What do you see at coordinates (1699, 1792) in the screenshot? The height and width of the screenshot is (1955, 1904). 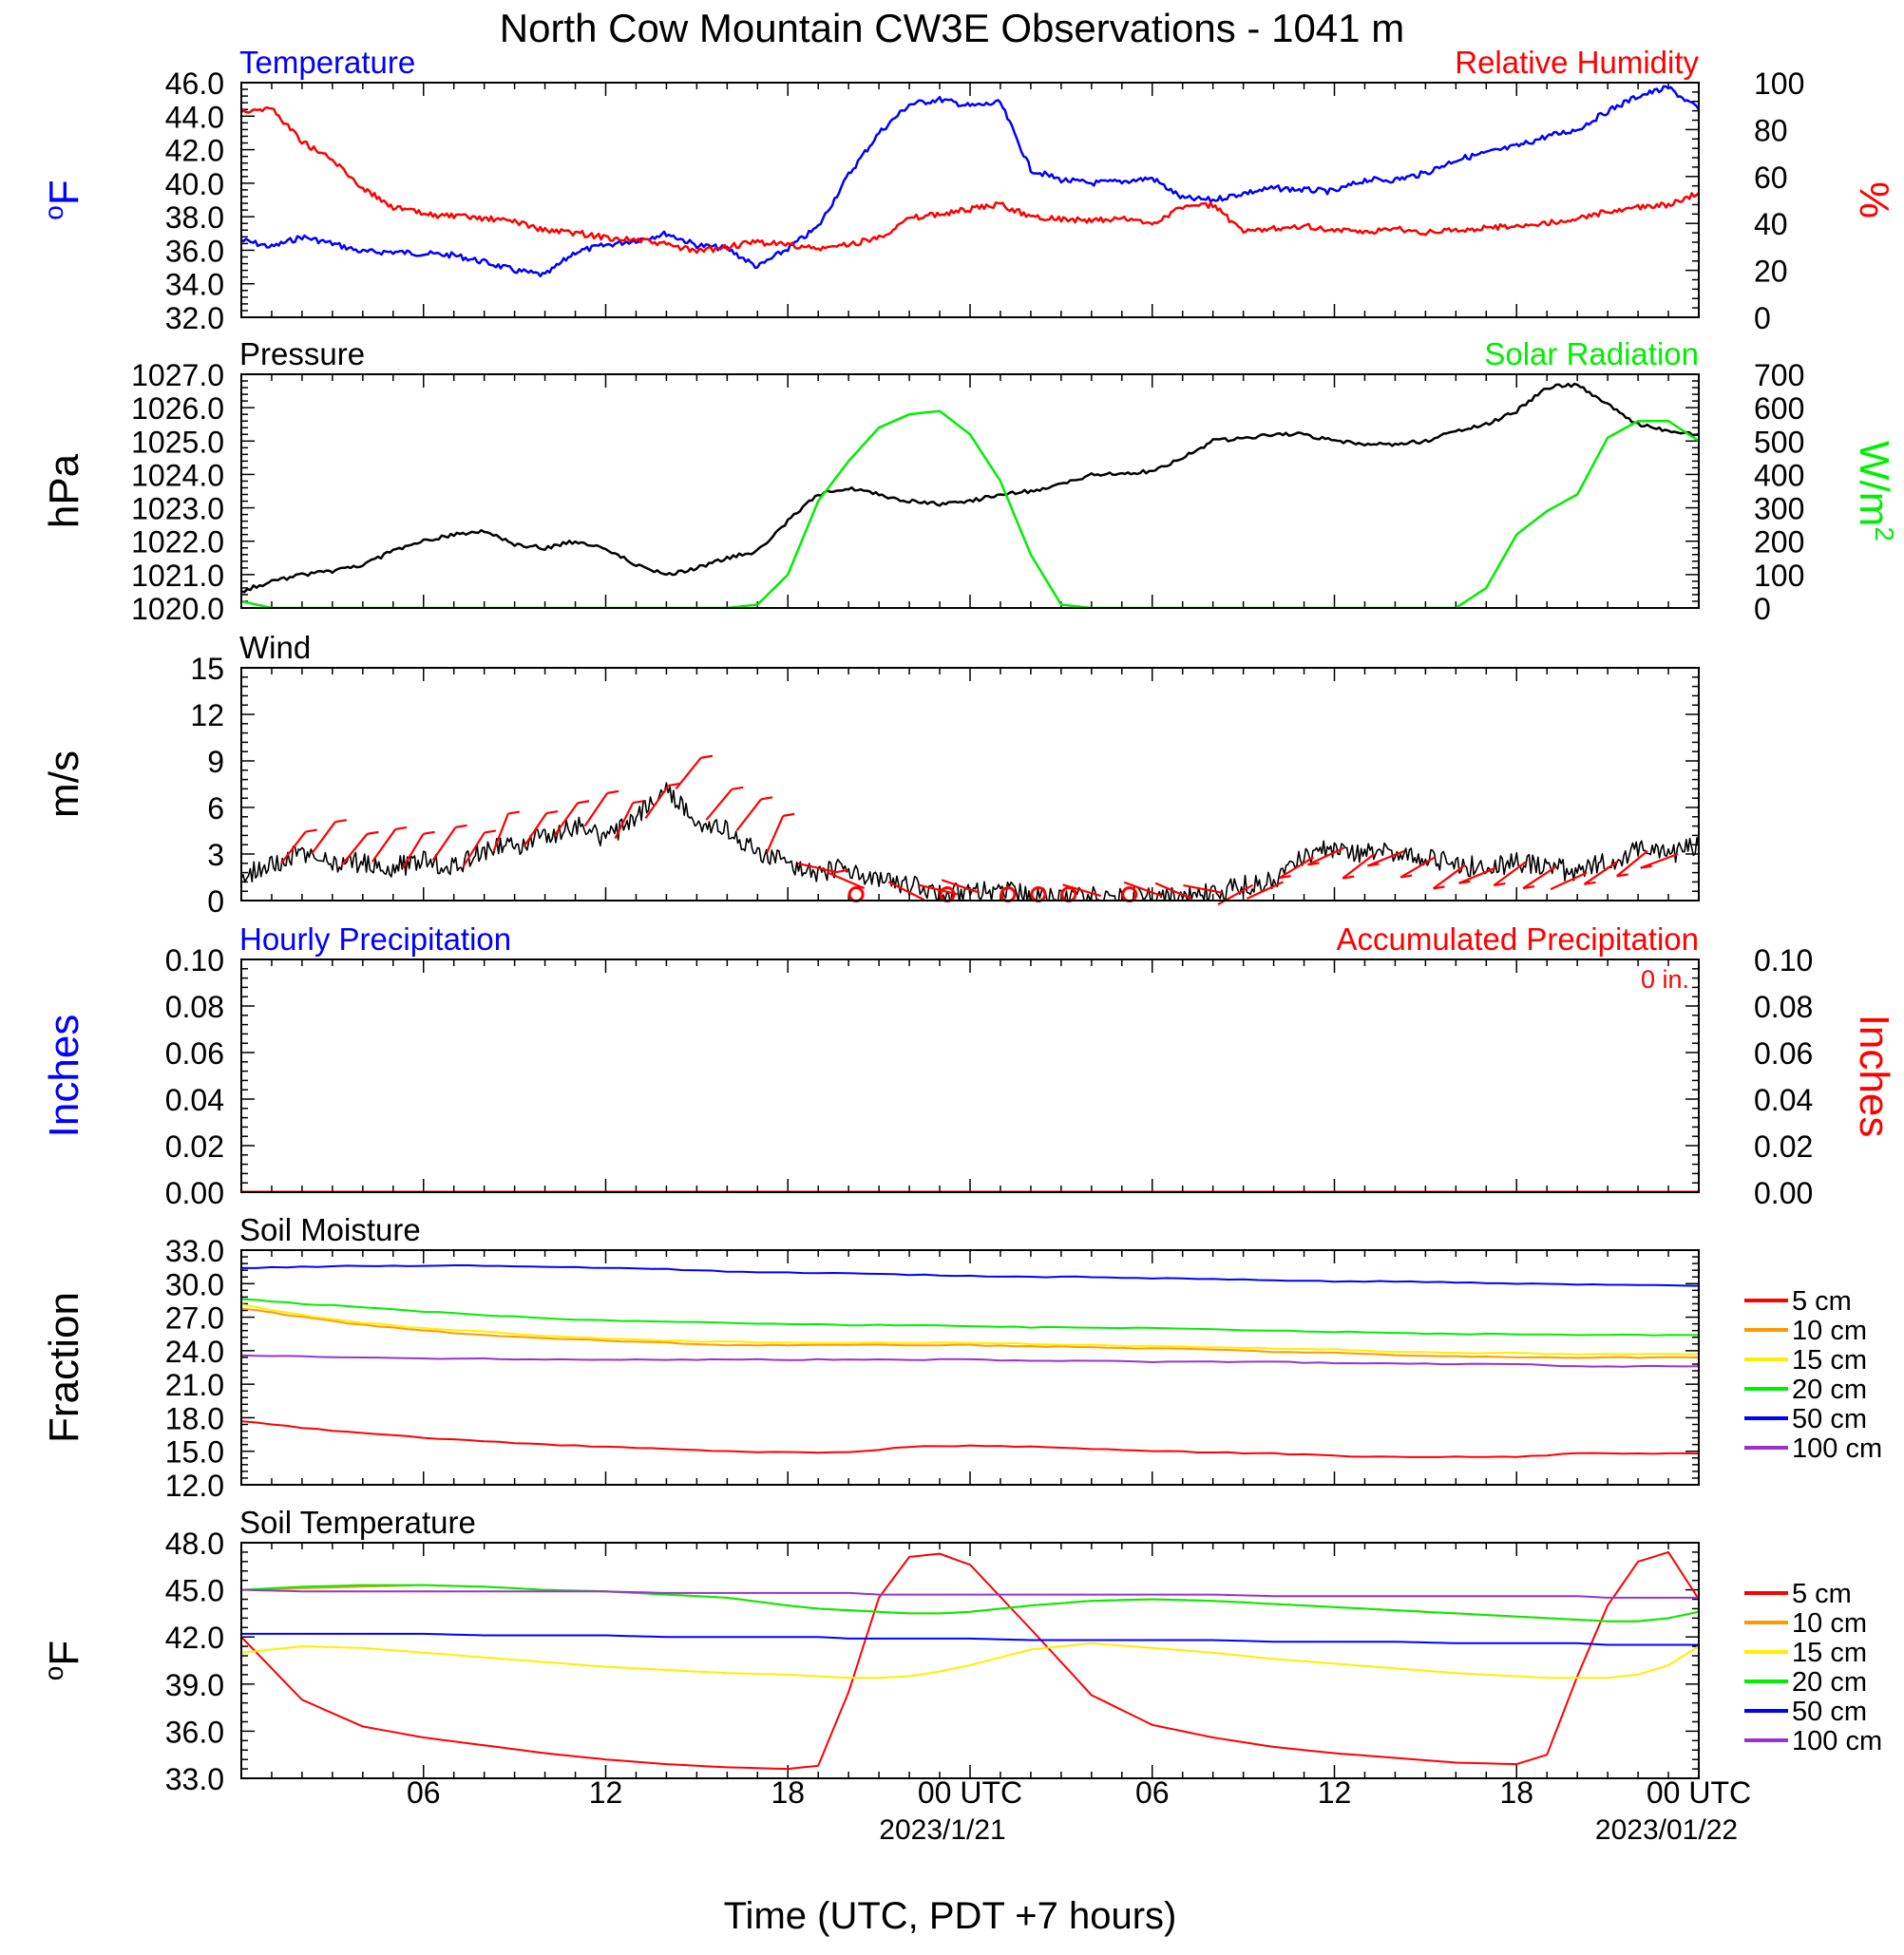 I see `x-tick-label: 00 UTC` at bounding box center [1699, 1792].